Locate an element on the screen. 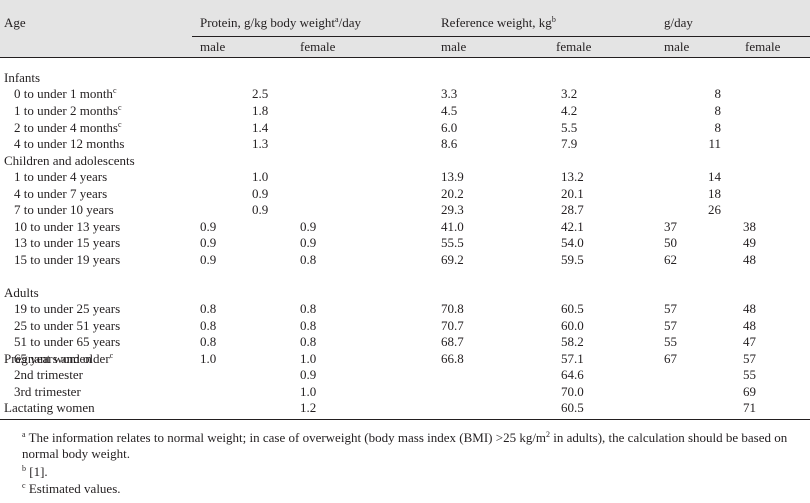 Image resolution: width=810 pixels, height=503 pixels. row-ref-female: 42.1 is located at coordinates (572, 226).